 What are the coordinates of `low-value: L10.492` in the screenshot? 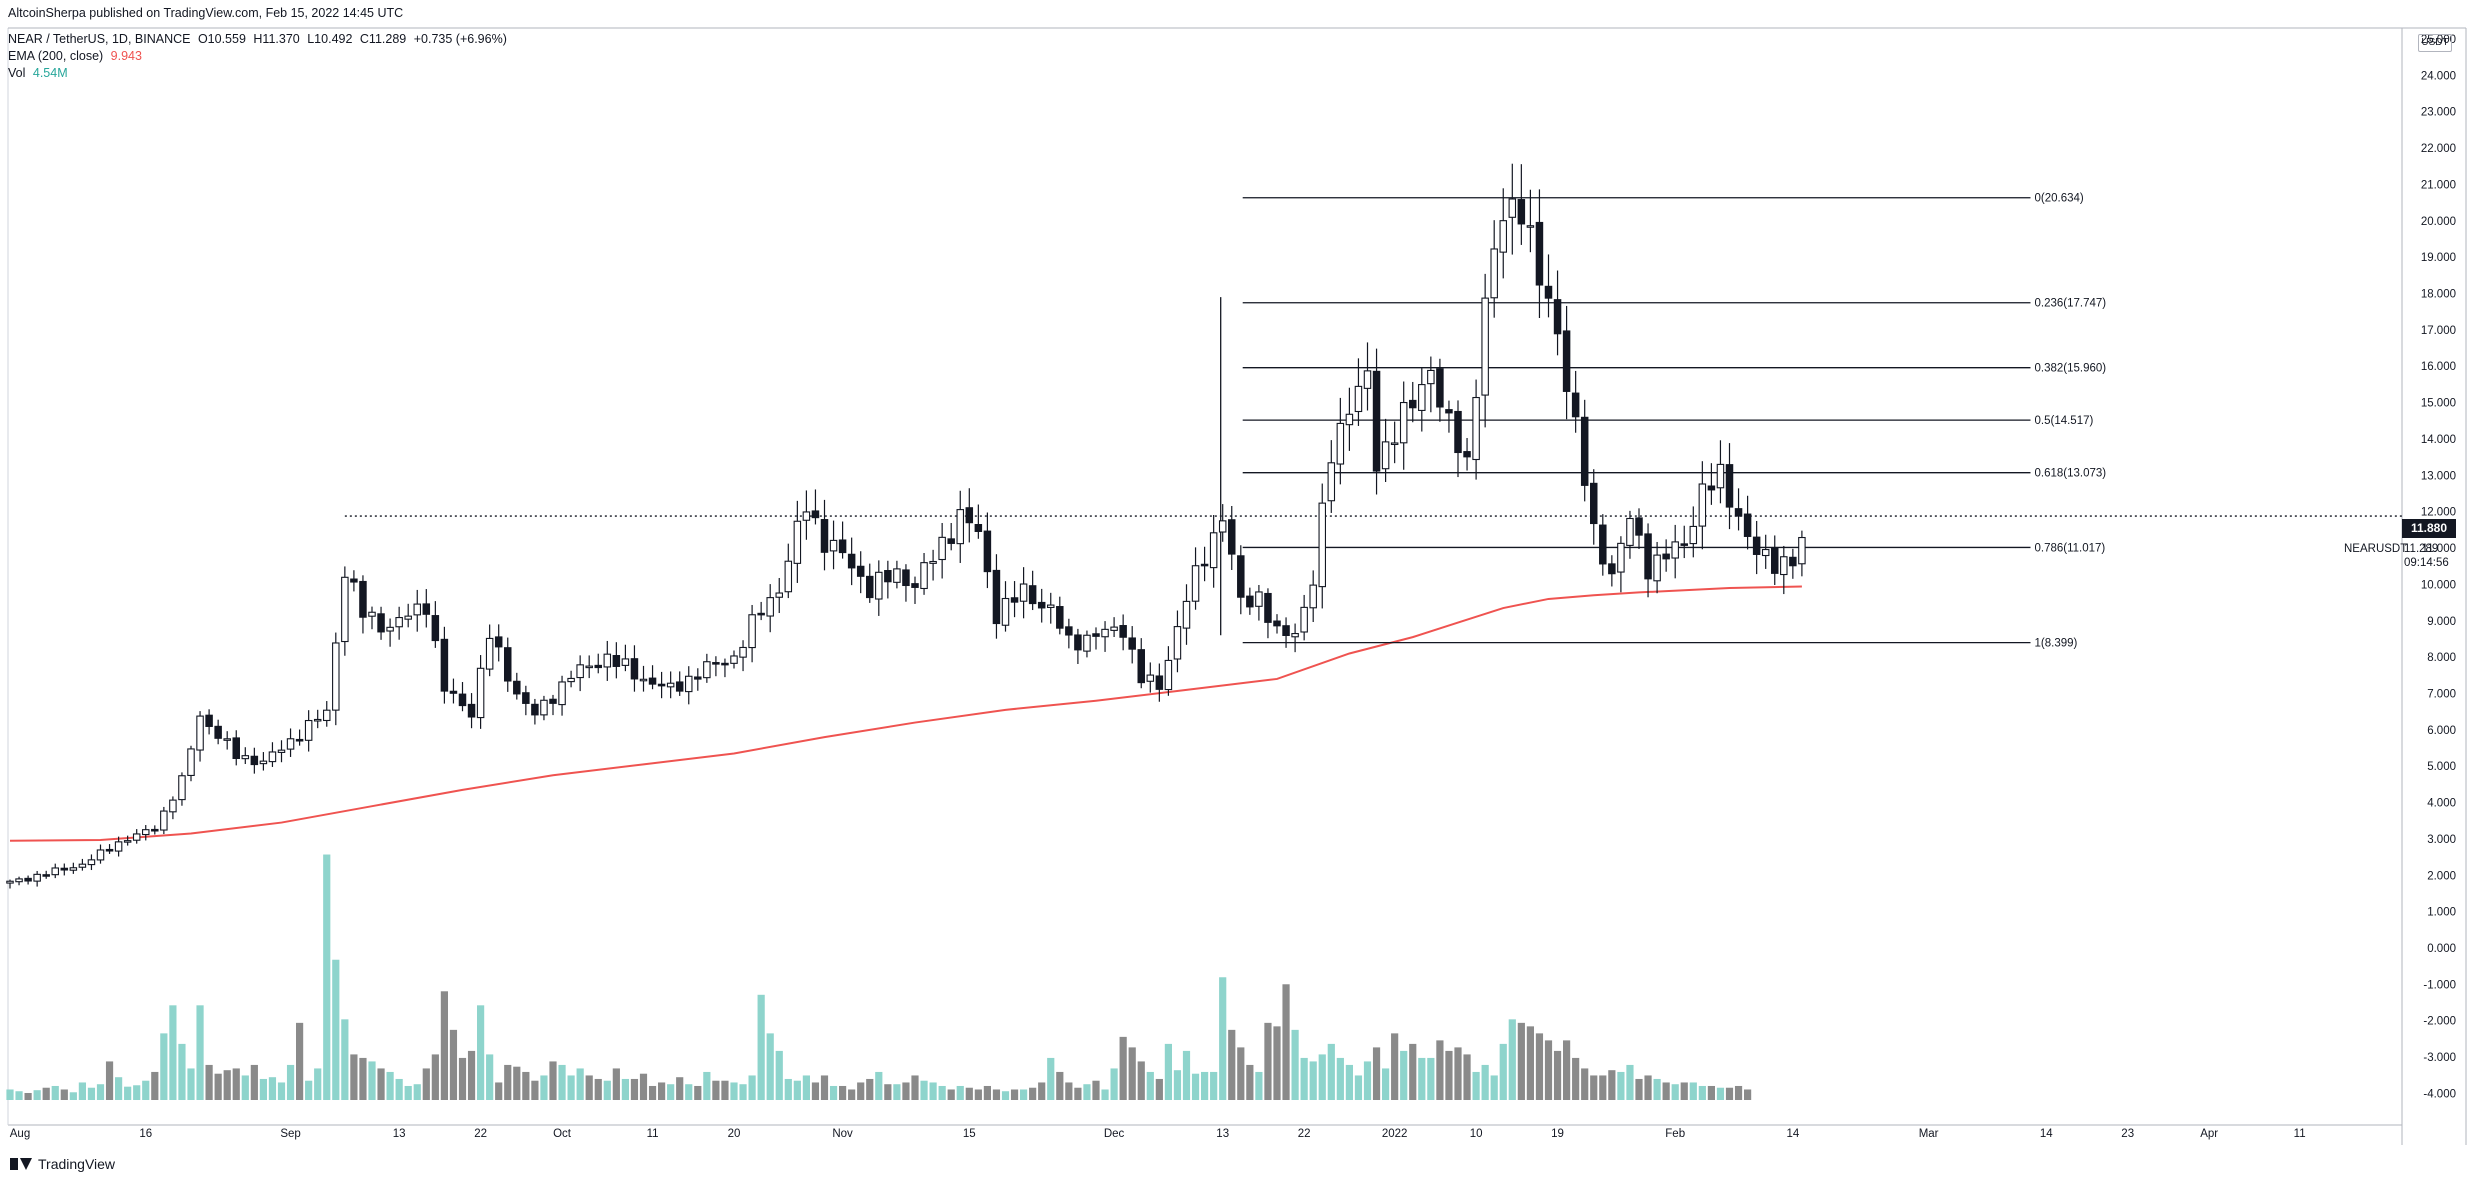 It's located at (330, 39).